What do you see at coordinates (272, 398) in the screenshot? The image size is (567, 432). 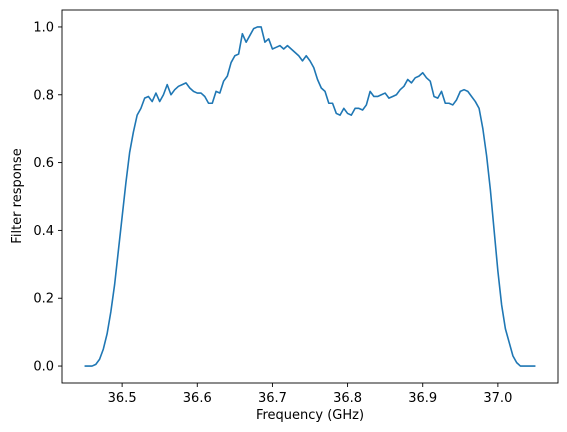 I see `x-tick-label: 36.7` at bounding box center [272, 398].